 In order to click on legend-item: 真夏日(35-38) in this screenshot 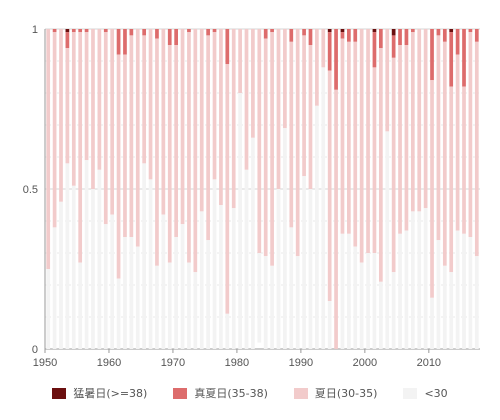, I will do `click(220, 393)`.